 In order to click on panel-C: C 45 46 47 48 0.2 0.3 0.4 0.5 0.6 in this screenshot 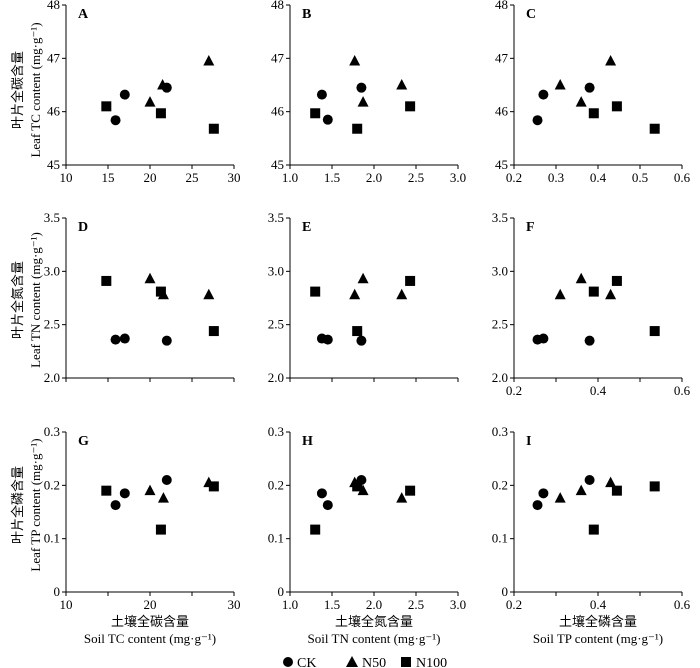, I will do `click(593, 92)`.